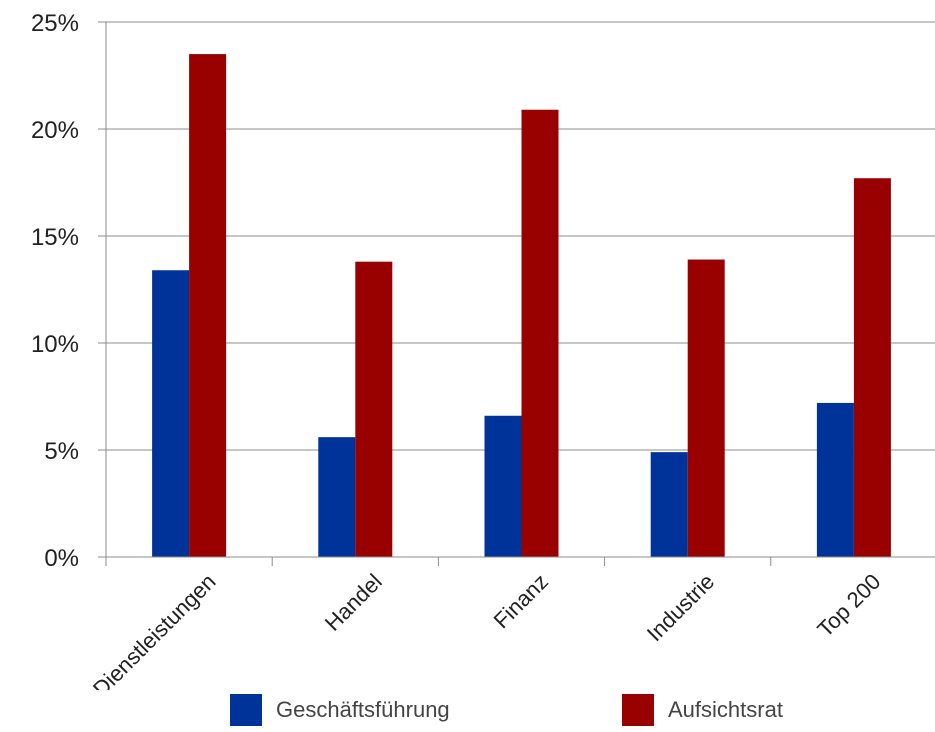  What do you see at coordinates (154, 629) in the screenshot?
I see `x-tick-label: Dienstleistungen` at bounding box center [154, 629].